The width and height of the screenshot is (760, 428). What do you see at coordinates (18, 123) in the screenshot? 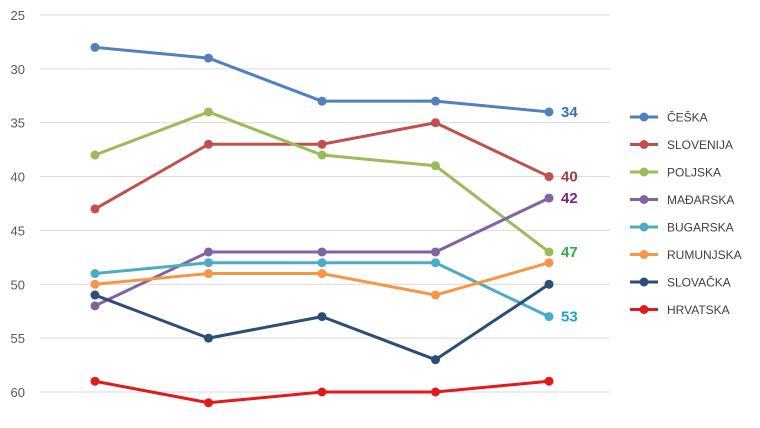
I see `y-tick-label: 35` at bounding box center [18, 123].